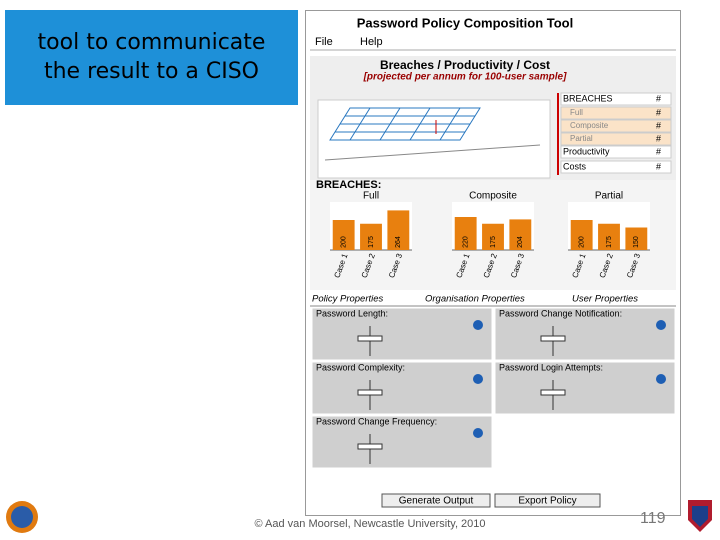  What do you see at coordinates (653, 518) in the screenshot?
I see `page-number: 119` at bounding box center [653, 518].